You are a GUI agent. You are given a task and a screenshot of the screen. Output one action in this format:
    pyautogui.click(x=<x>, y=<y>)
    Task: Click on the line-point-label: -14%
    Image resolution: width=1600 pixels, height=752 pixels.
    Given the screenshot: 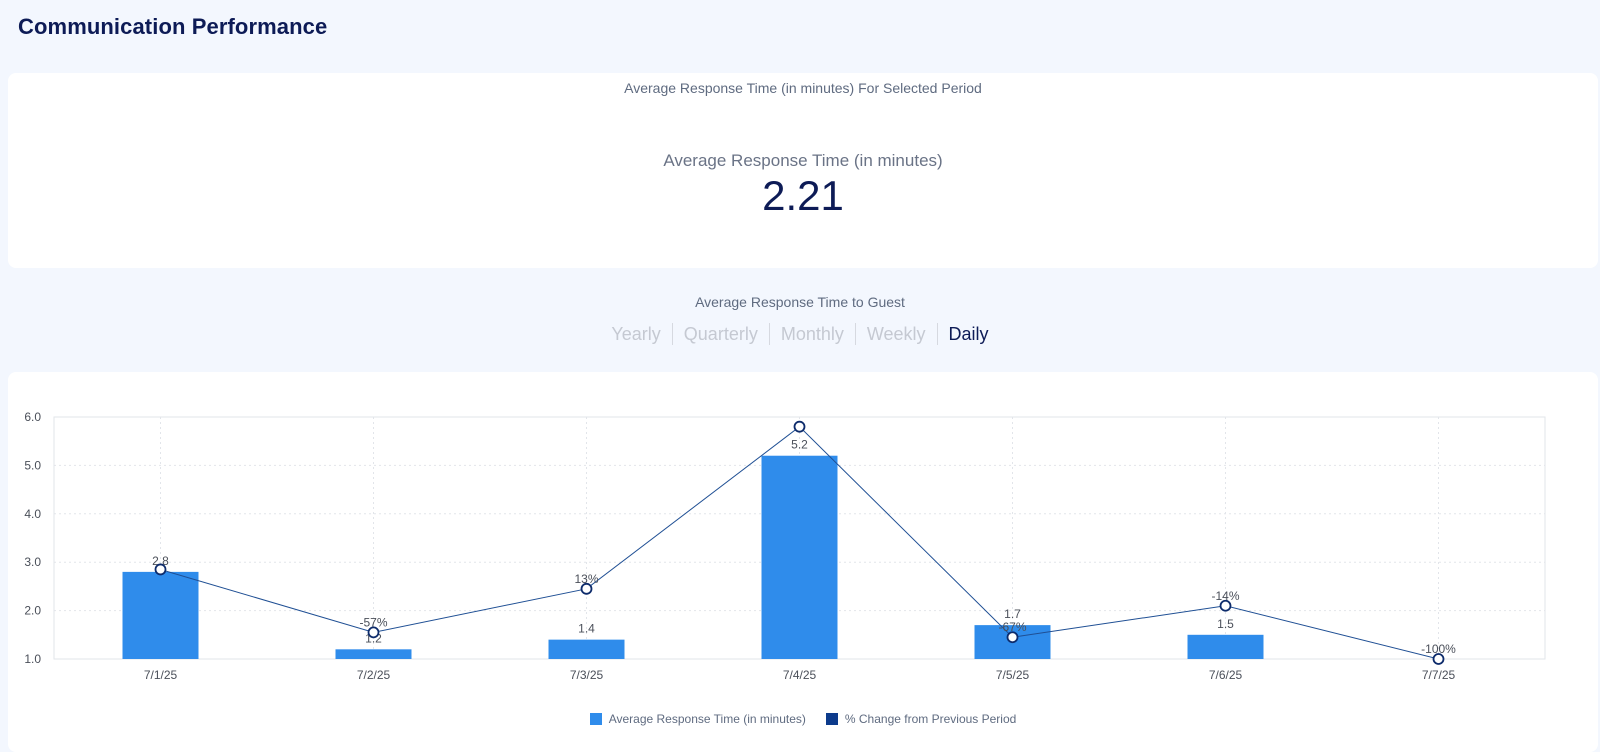 What is the action you would take?
    pyautogui.click(x=1225, y=596)
    